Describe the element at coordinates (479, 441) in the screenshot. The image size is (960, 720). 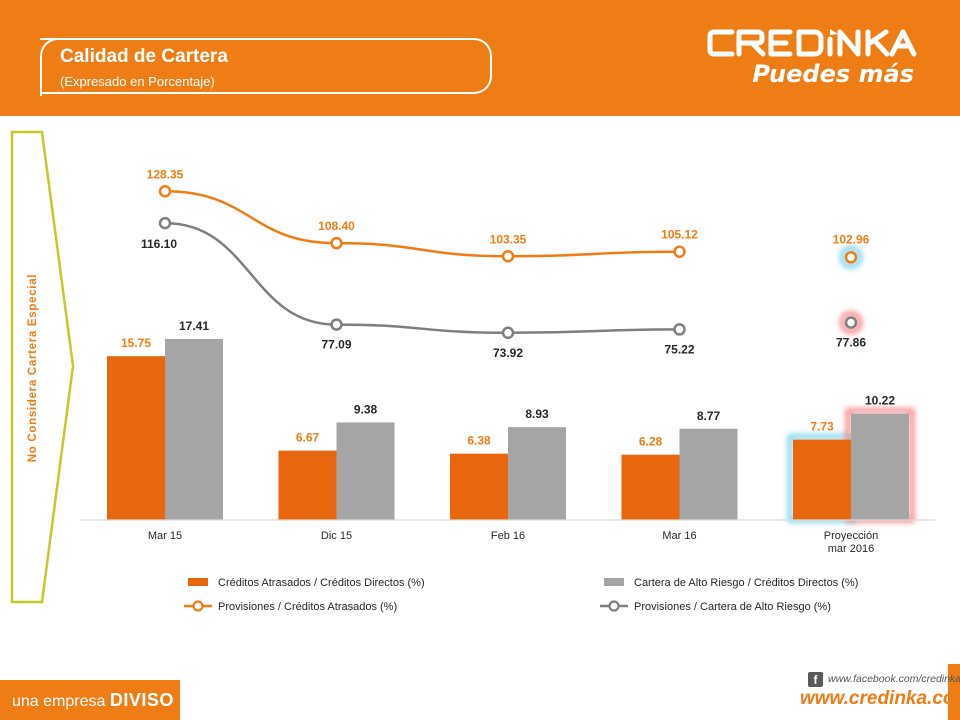
I see `bar-value-label: 6.38` at that location.